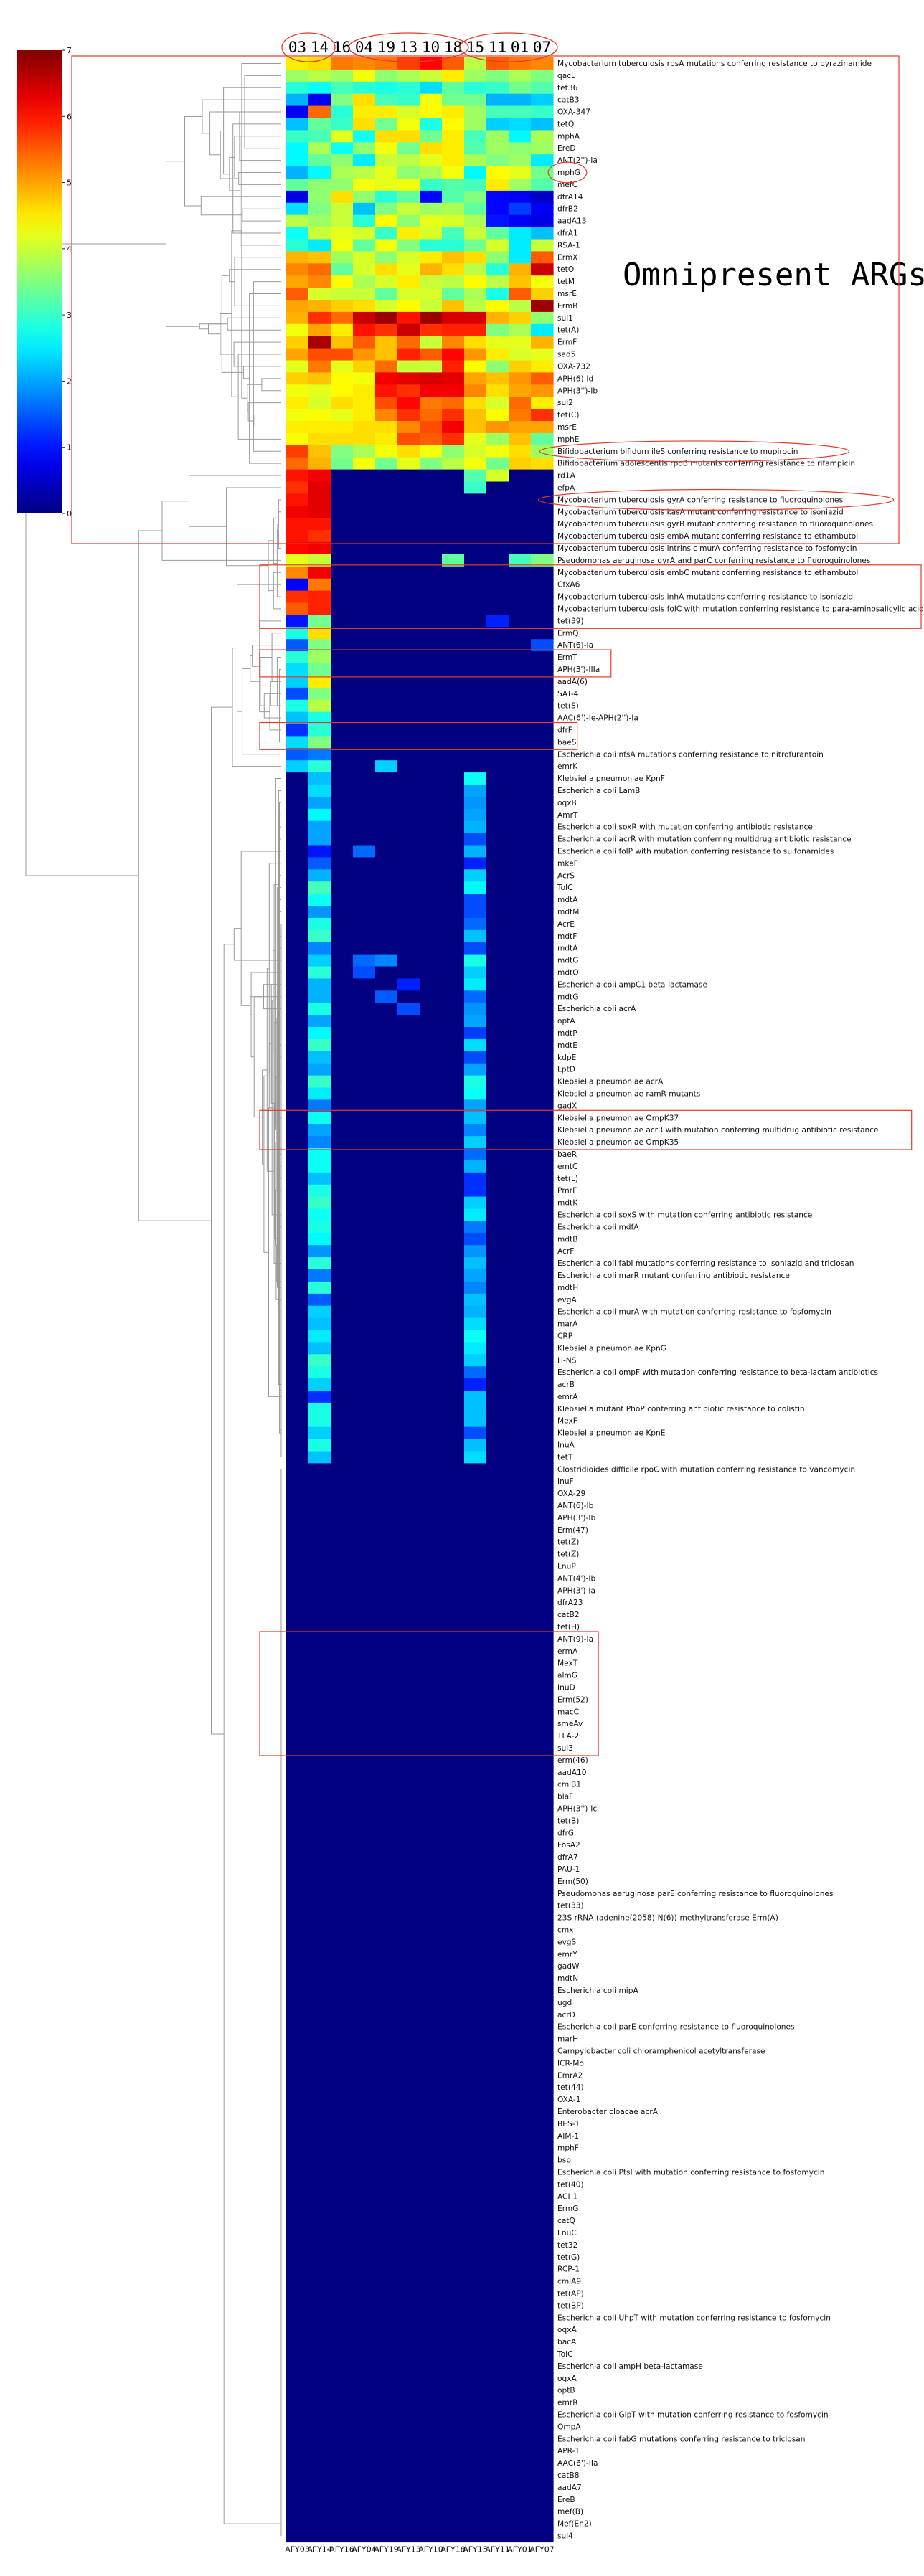  What do you see at coordinates (453, 47) in the screenshot?
I see `top-sample-label: 18` at bounding box center [453, 47].